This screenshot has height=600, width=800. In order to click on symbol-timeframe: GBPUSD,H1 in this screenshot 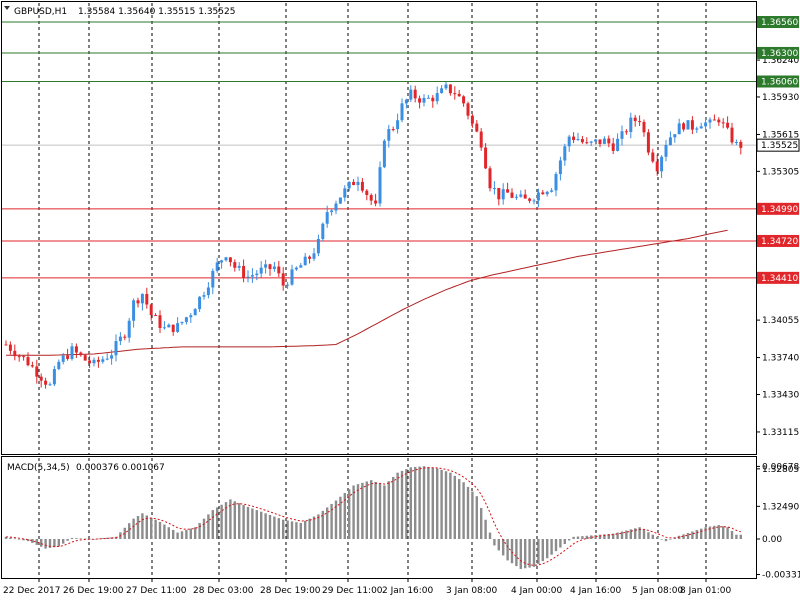, I will do `click(40, 12)`.